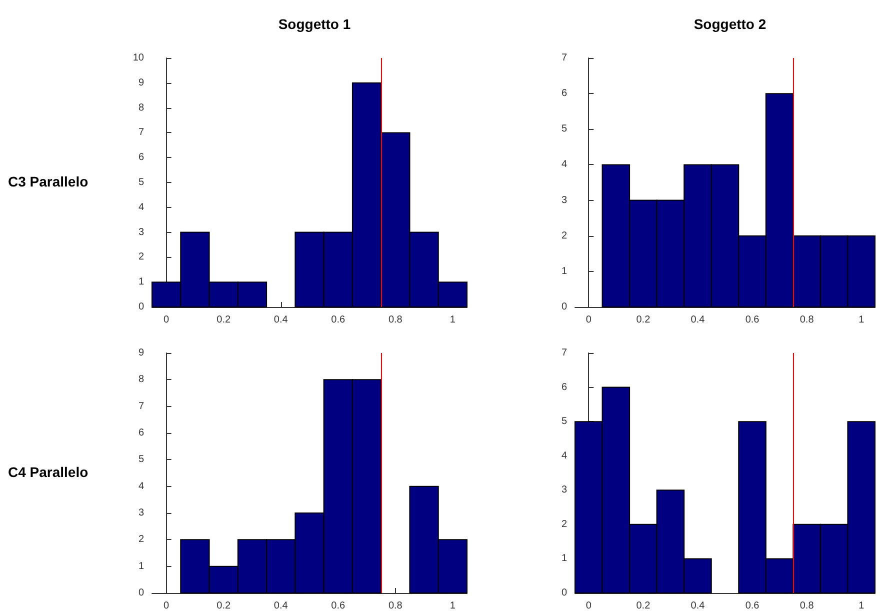 Image resolution: width=889 pixels, height=611 pixels. Describe the element at coordinates (314, 24) in the screenshot. I see `chart-title: Soggetto 1` at that location.